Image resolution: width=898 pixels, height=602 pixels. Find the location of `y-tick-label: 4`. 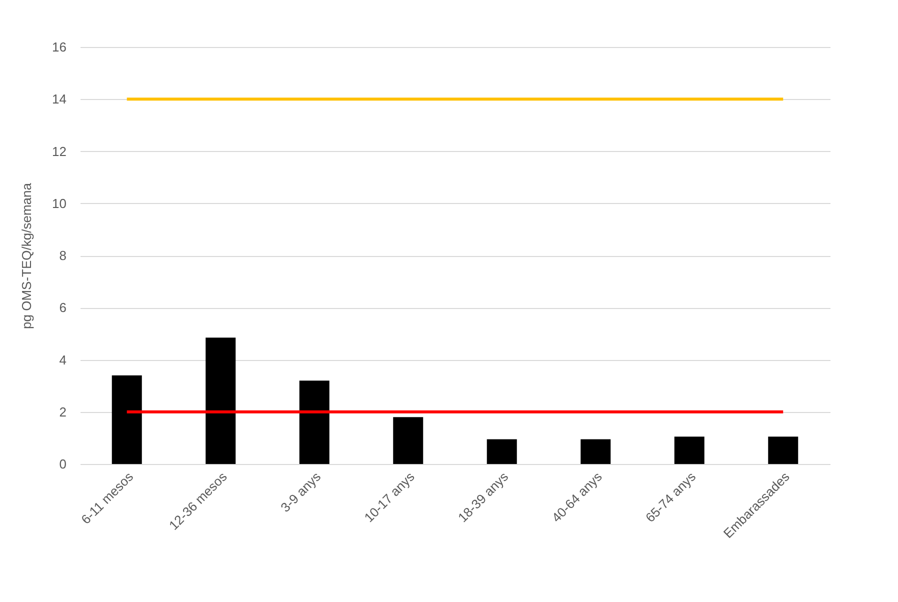

y-tick-label: 4 is located at coordinates (62, 360).